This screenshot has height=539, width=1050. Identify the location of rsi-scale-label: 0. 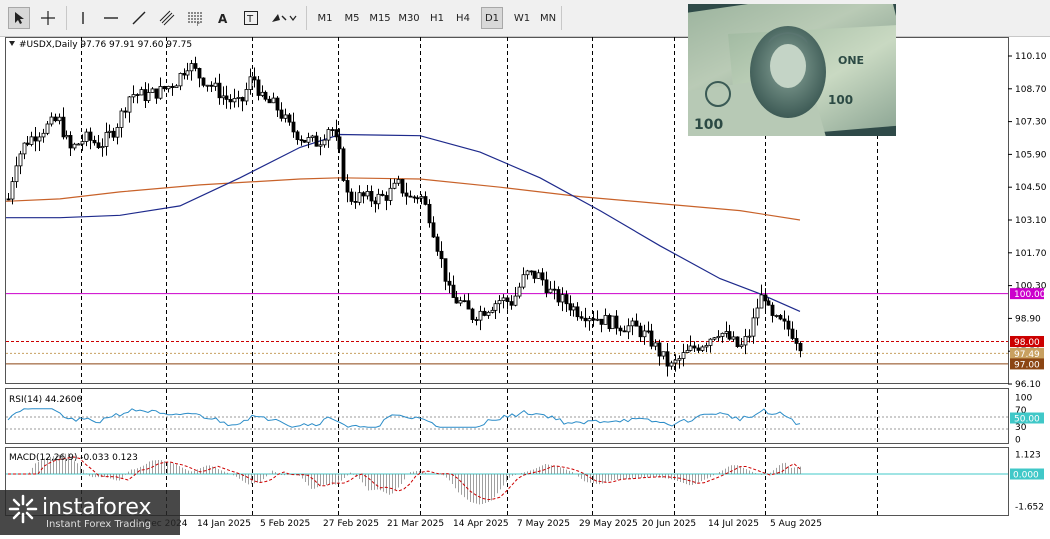
(1018, 441).